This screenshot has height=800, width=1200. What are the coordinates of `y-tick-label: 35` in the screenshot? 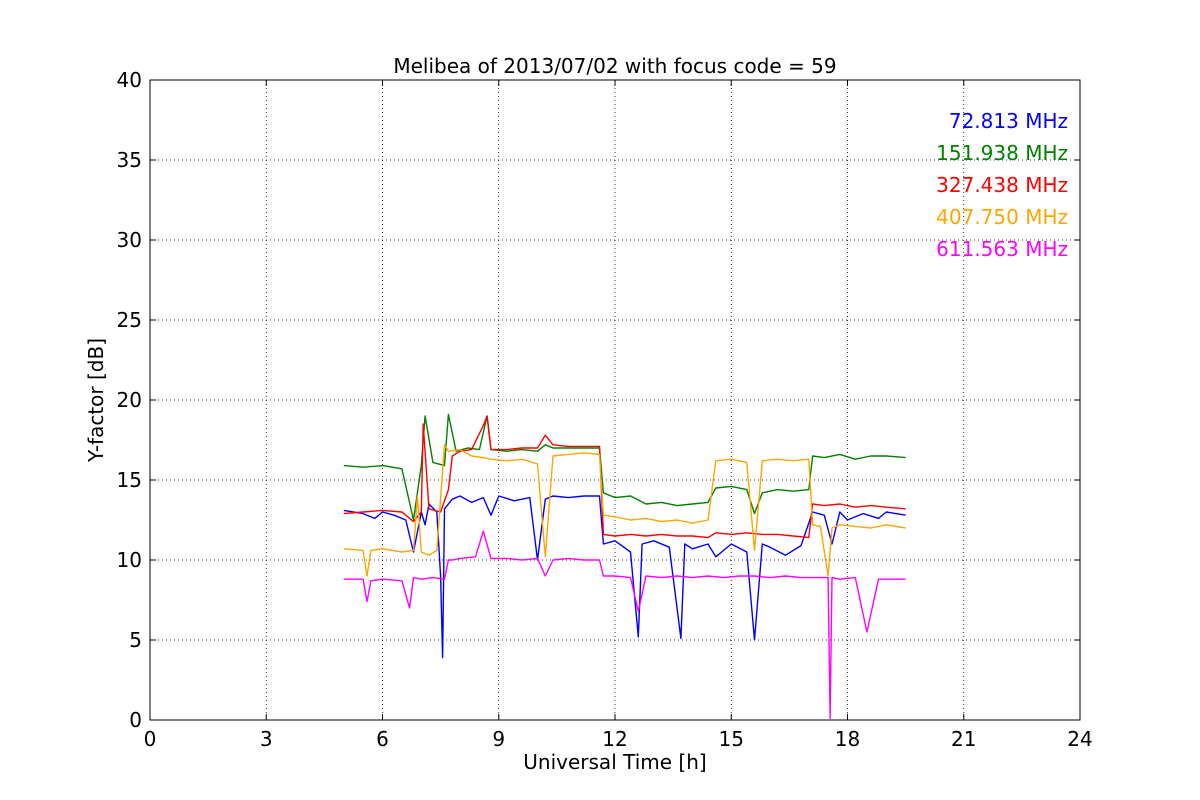 It's located at (129, 160).